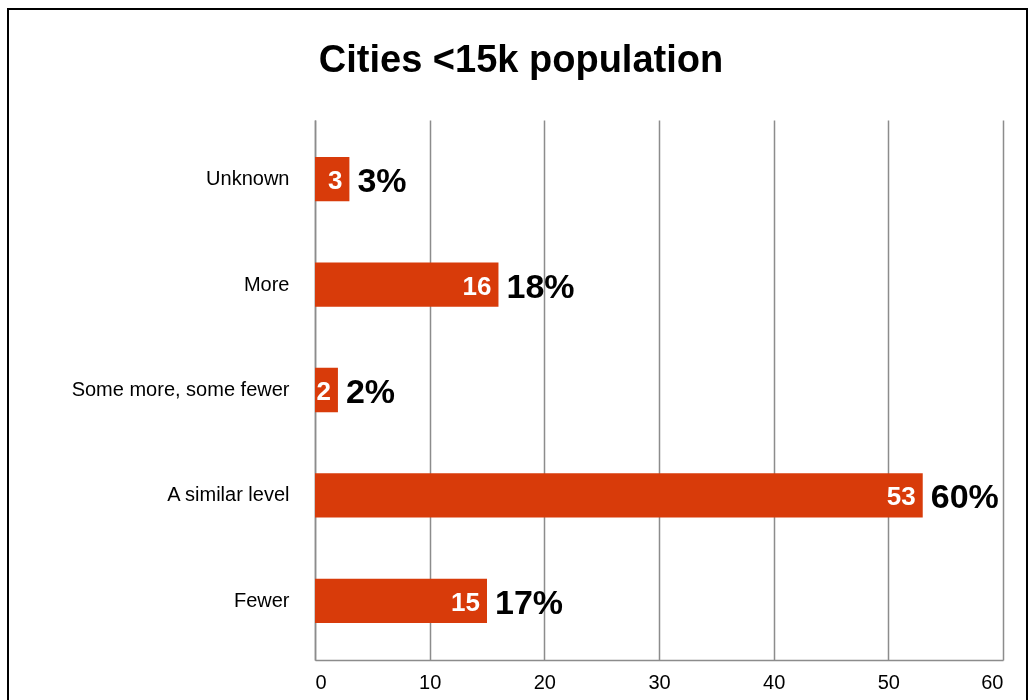 Image resolution: width=1034 pixels, height=700 pixels. Describe the element at coordinates (540, 285) in the screenshot. I see `annotation: 18%` at that location.